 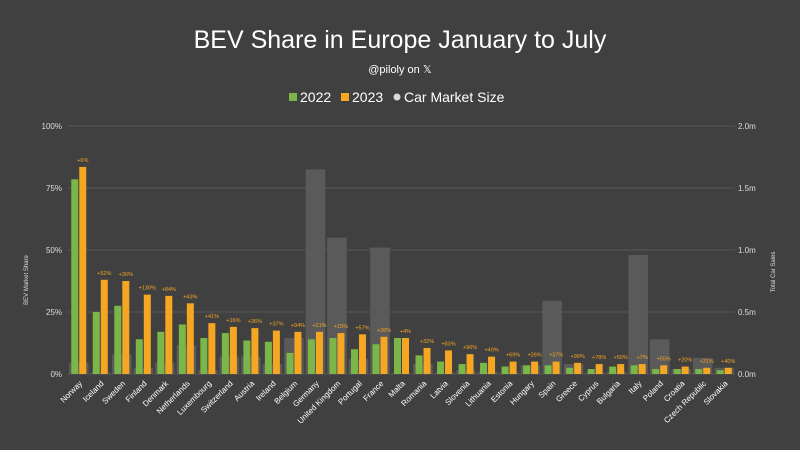 I want to click on growth-label: +37%, so click(x=556, y=356).